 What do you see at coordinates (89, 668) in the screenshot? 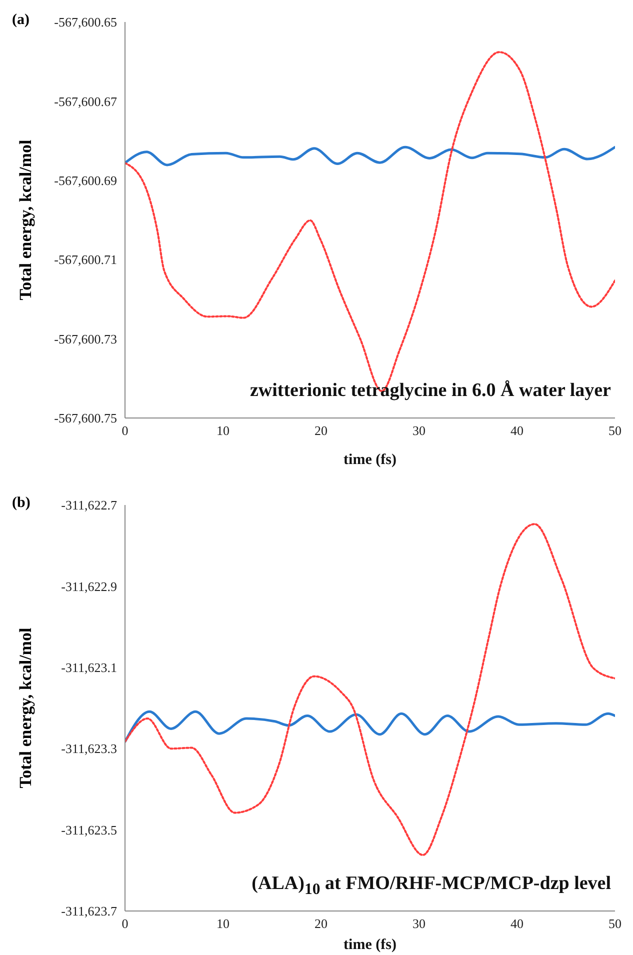
I see `y-tick-label: -311,623.1` at bounding box center [89, 668].